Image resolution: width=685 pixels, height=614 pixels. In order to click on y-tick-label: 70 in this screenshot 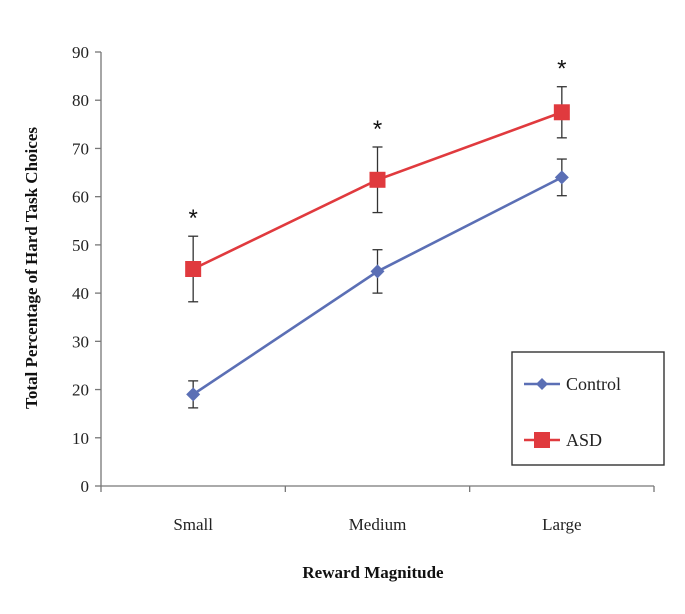, I will do `click(80, 148)`.